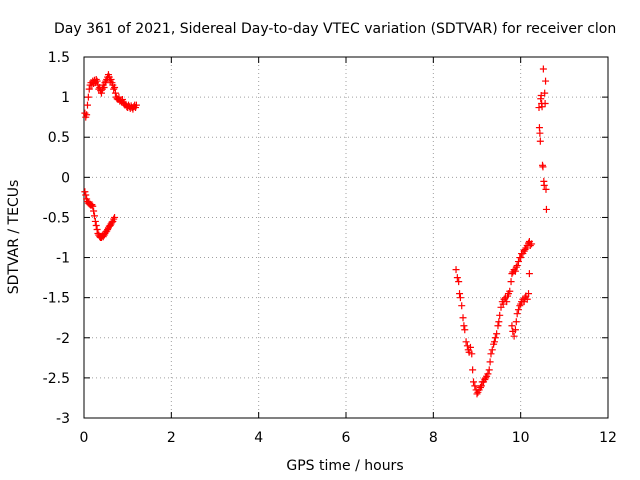 The width and height of the screenshot is (640, 480). Describe the element at coordinates (84, 438) in the screenshot. I see `x-tick-label: 0` at that location.